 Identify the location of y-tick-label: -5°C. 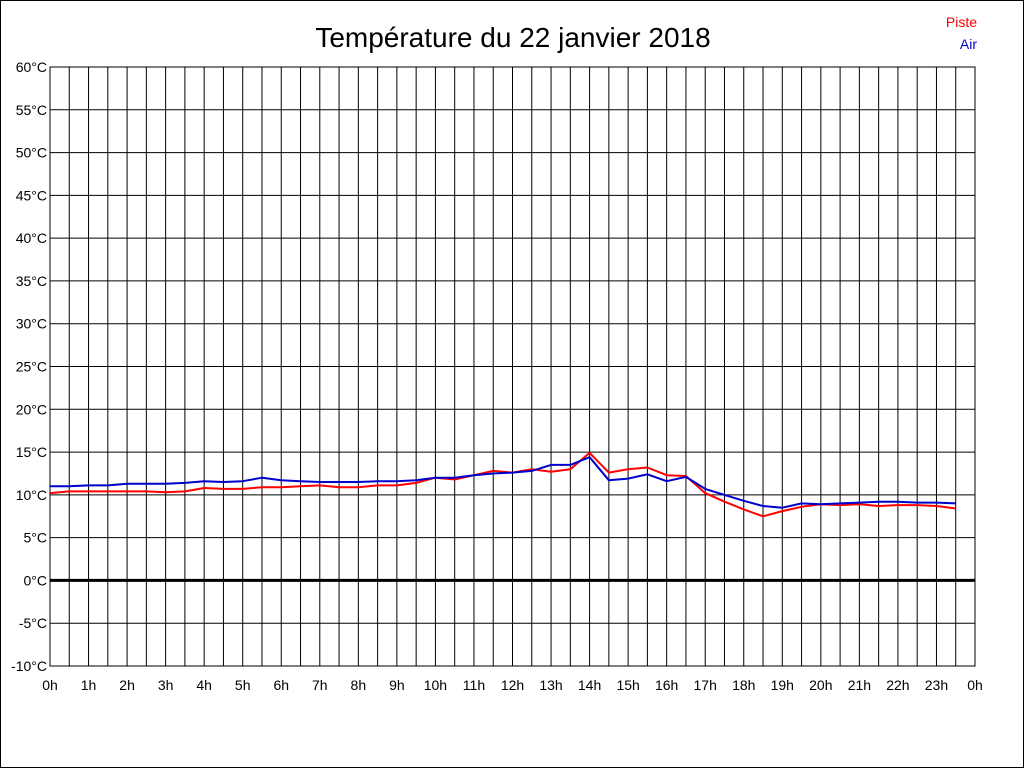
(33, 623).